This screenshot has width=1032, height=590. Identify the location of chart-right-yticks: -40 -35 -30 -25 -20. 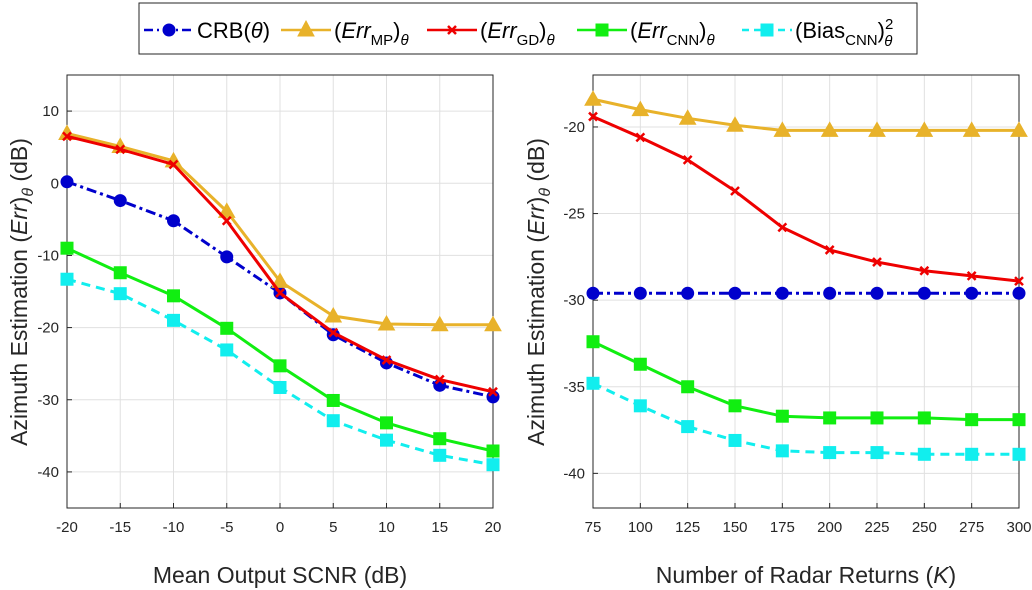
(580, 300).